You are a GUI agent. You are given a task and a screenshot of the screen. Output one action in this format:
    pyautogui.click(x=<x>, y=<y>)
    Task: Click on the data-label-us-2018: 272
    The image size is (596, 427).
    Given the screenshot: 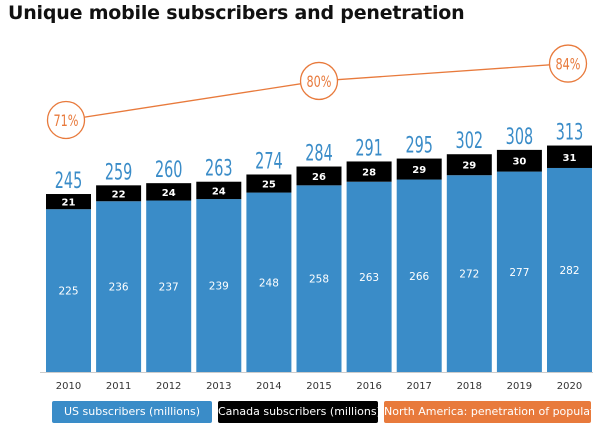 What is the action you would take?
    pyautogui.click(x=469, y=275)
    